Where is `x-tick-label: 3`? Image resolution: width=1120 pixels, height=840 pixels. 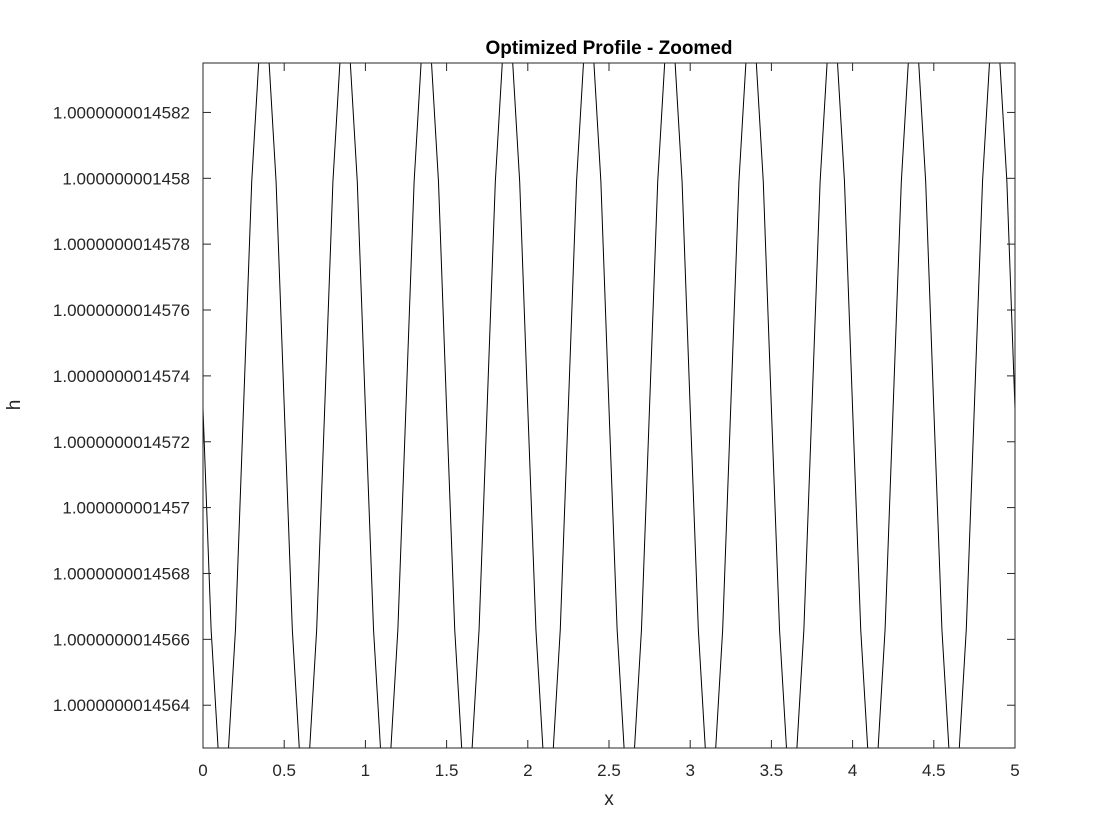
x-tick-label: 3 is located at coordinates (689, 770).